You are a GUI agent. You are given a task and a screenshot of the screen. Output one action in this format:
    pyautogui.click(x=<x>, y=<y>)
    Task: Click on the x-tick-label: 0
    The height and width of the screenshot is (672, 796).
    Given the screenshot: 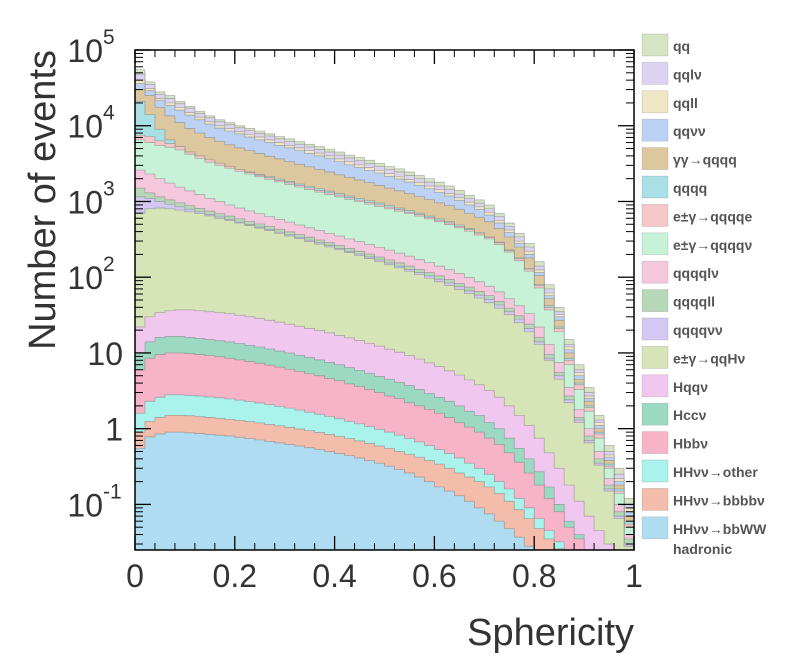 What is the action you would take?
    pyautogui.click(x=135, y=576)
    